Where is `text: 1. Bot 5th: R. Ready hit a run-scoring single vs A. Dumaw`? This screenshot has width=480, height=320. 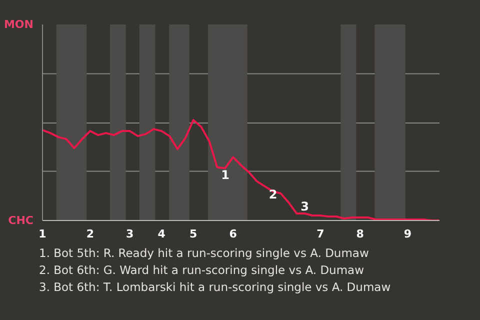
text: 1. Bot 5th: R. Ready hit a run-scoring single vs A. Dumaw is located at coordinates (204, 253).